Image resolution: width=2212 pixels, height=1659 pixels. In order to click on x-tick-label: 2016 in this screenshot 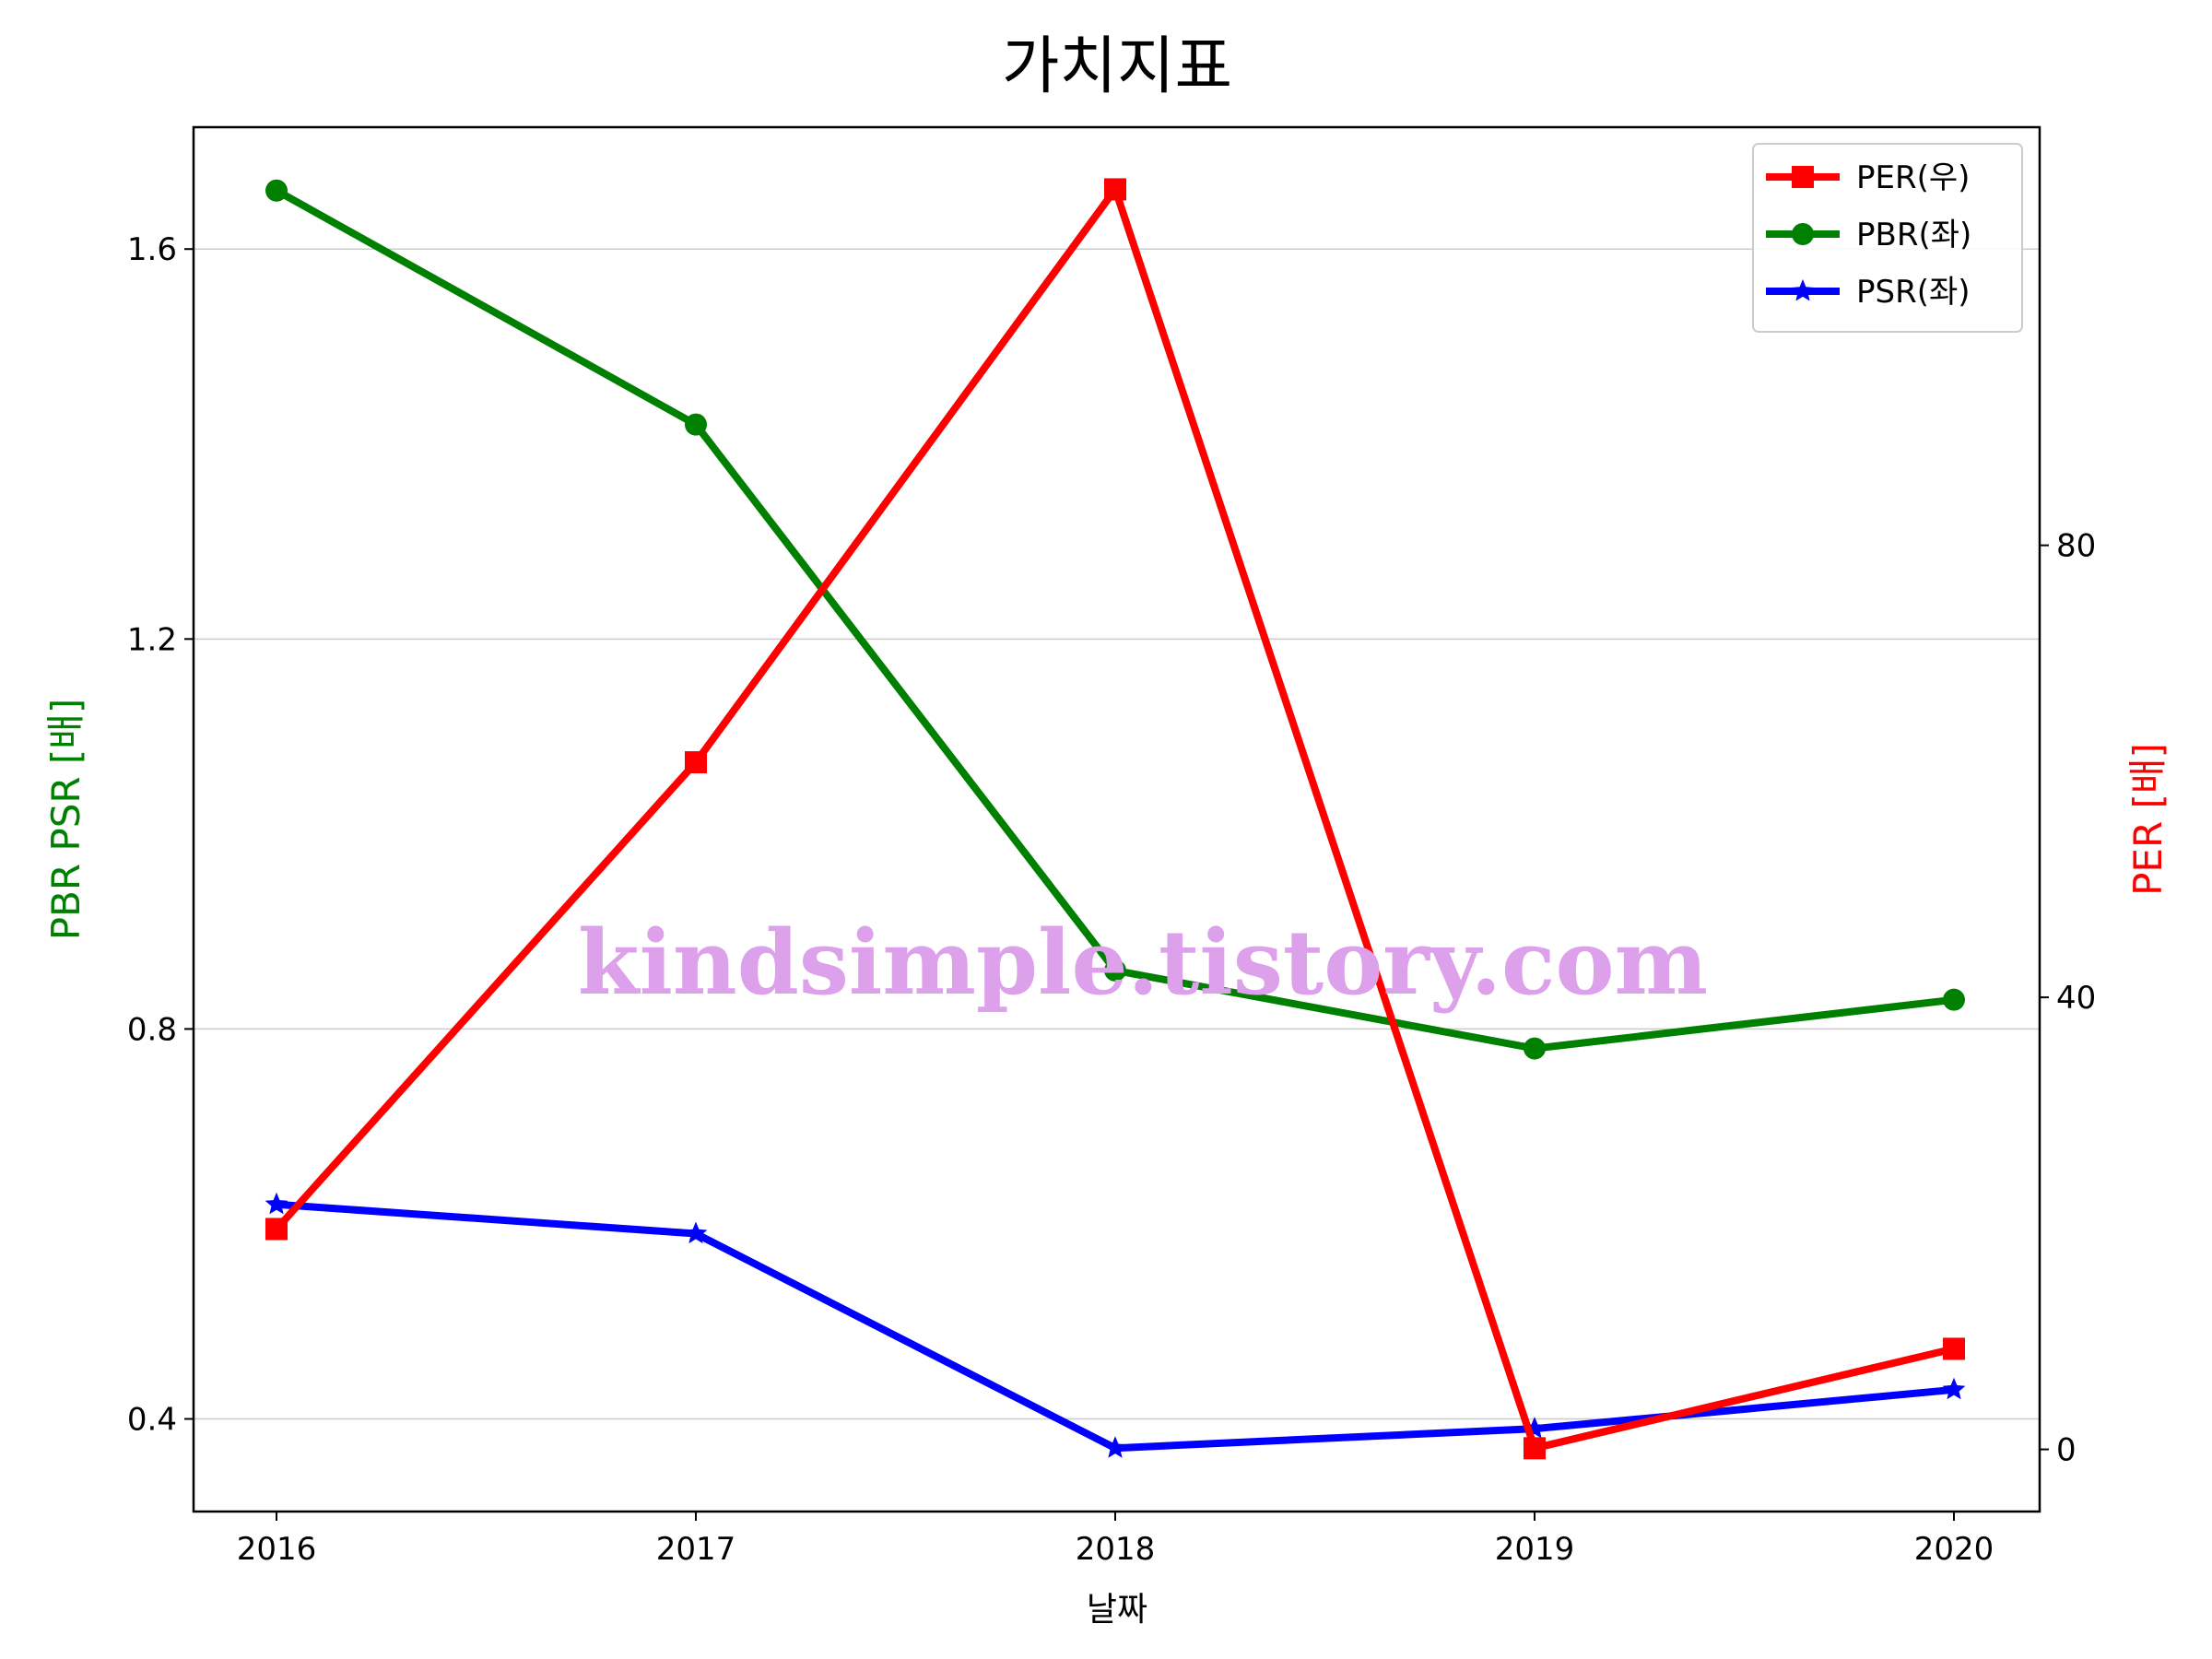, I will do `click(277, 1549)`.